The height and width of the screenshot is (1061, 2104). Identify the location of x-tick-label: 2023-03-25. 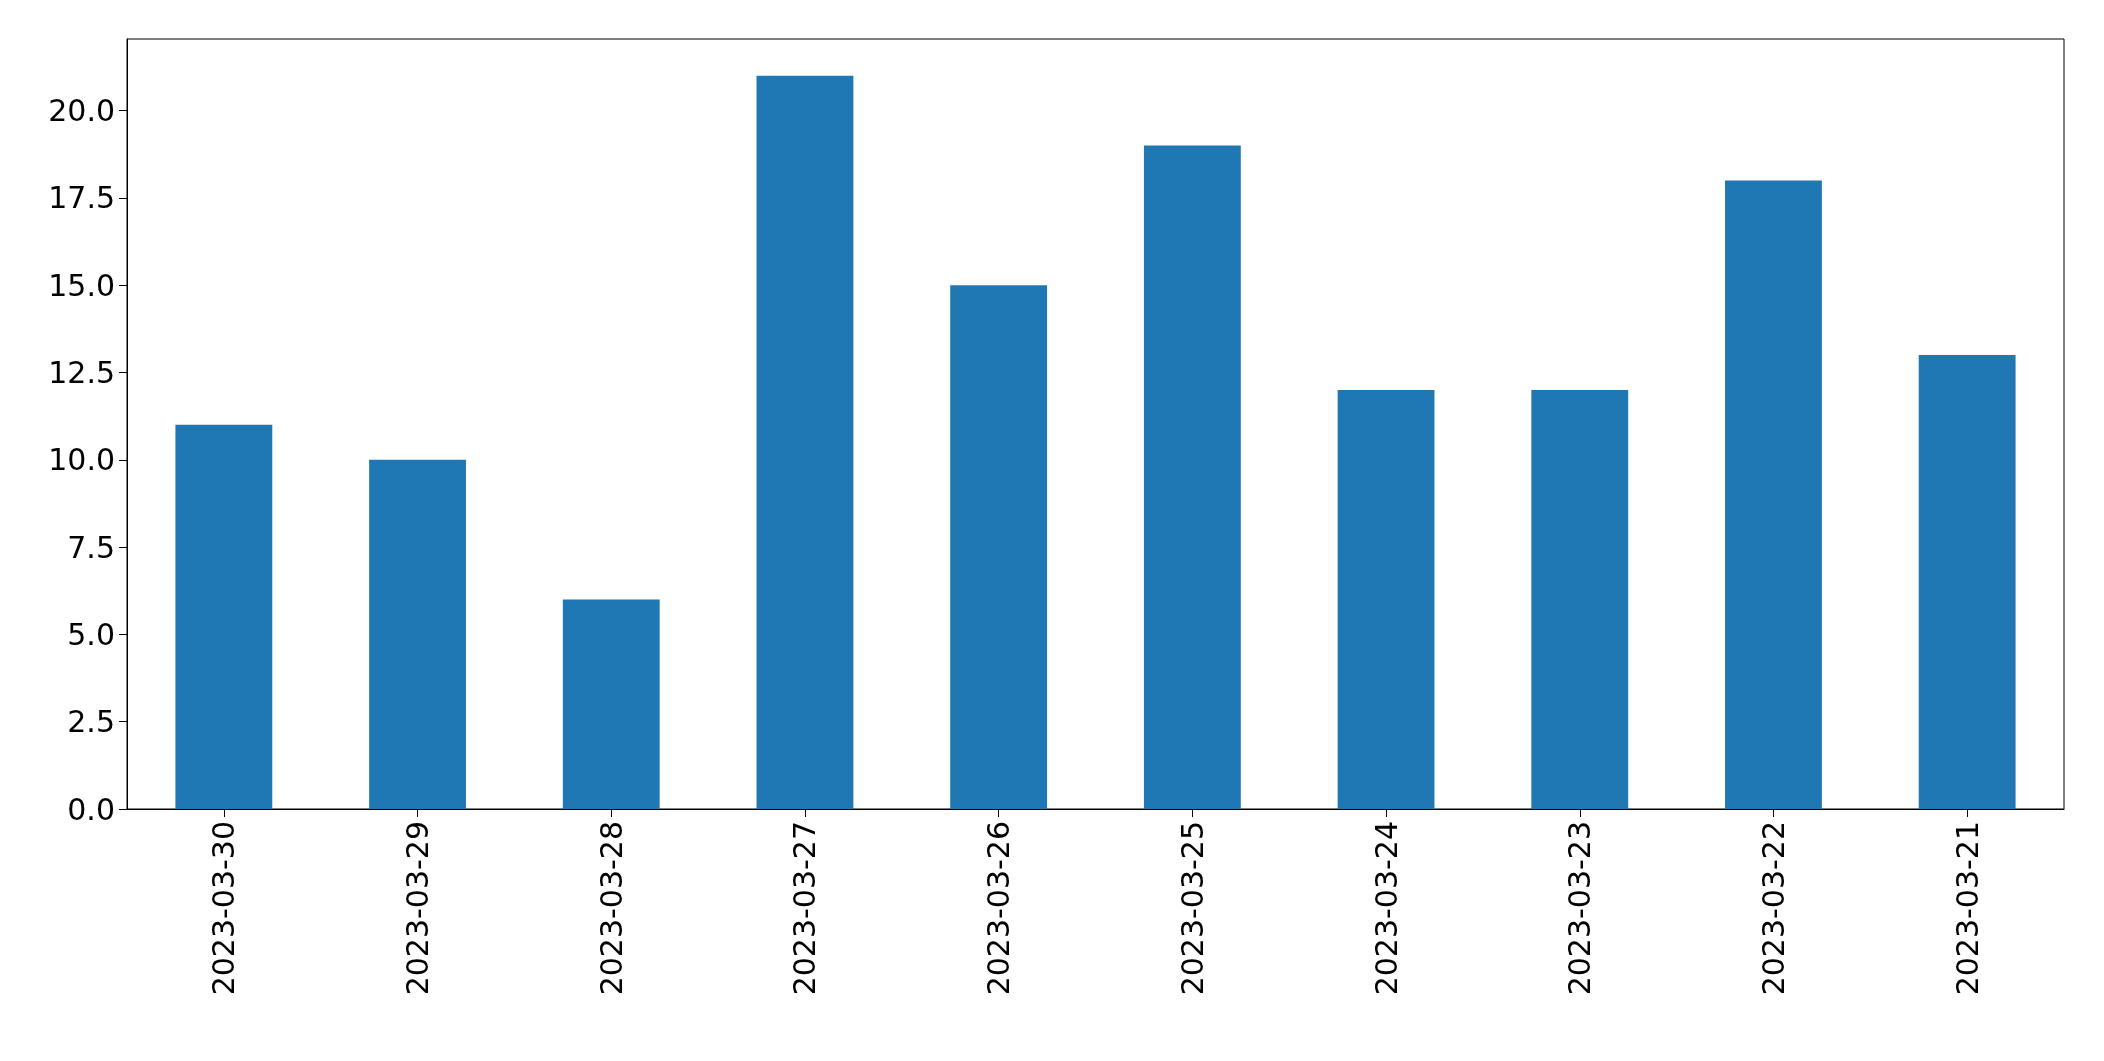
(1192, 908).